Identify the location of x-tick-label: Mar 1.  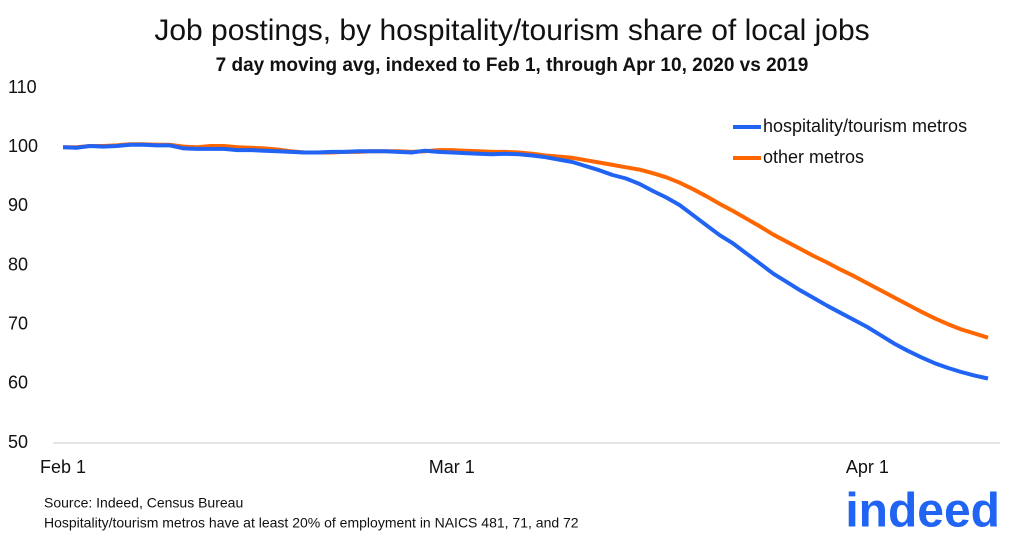
(452, 467).